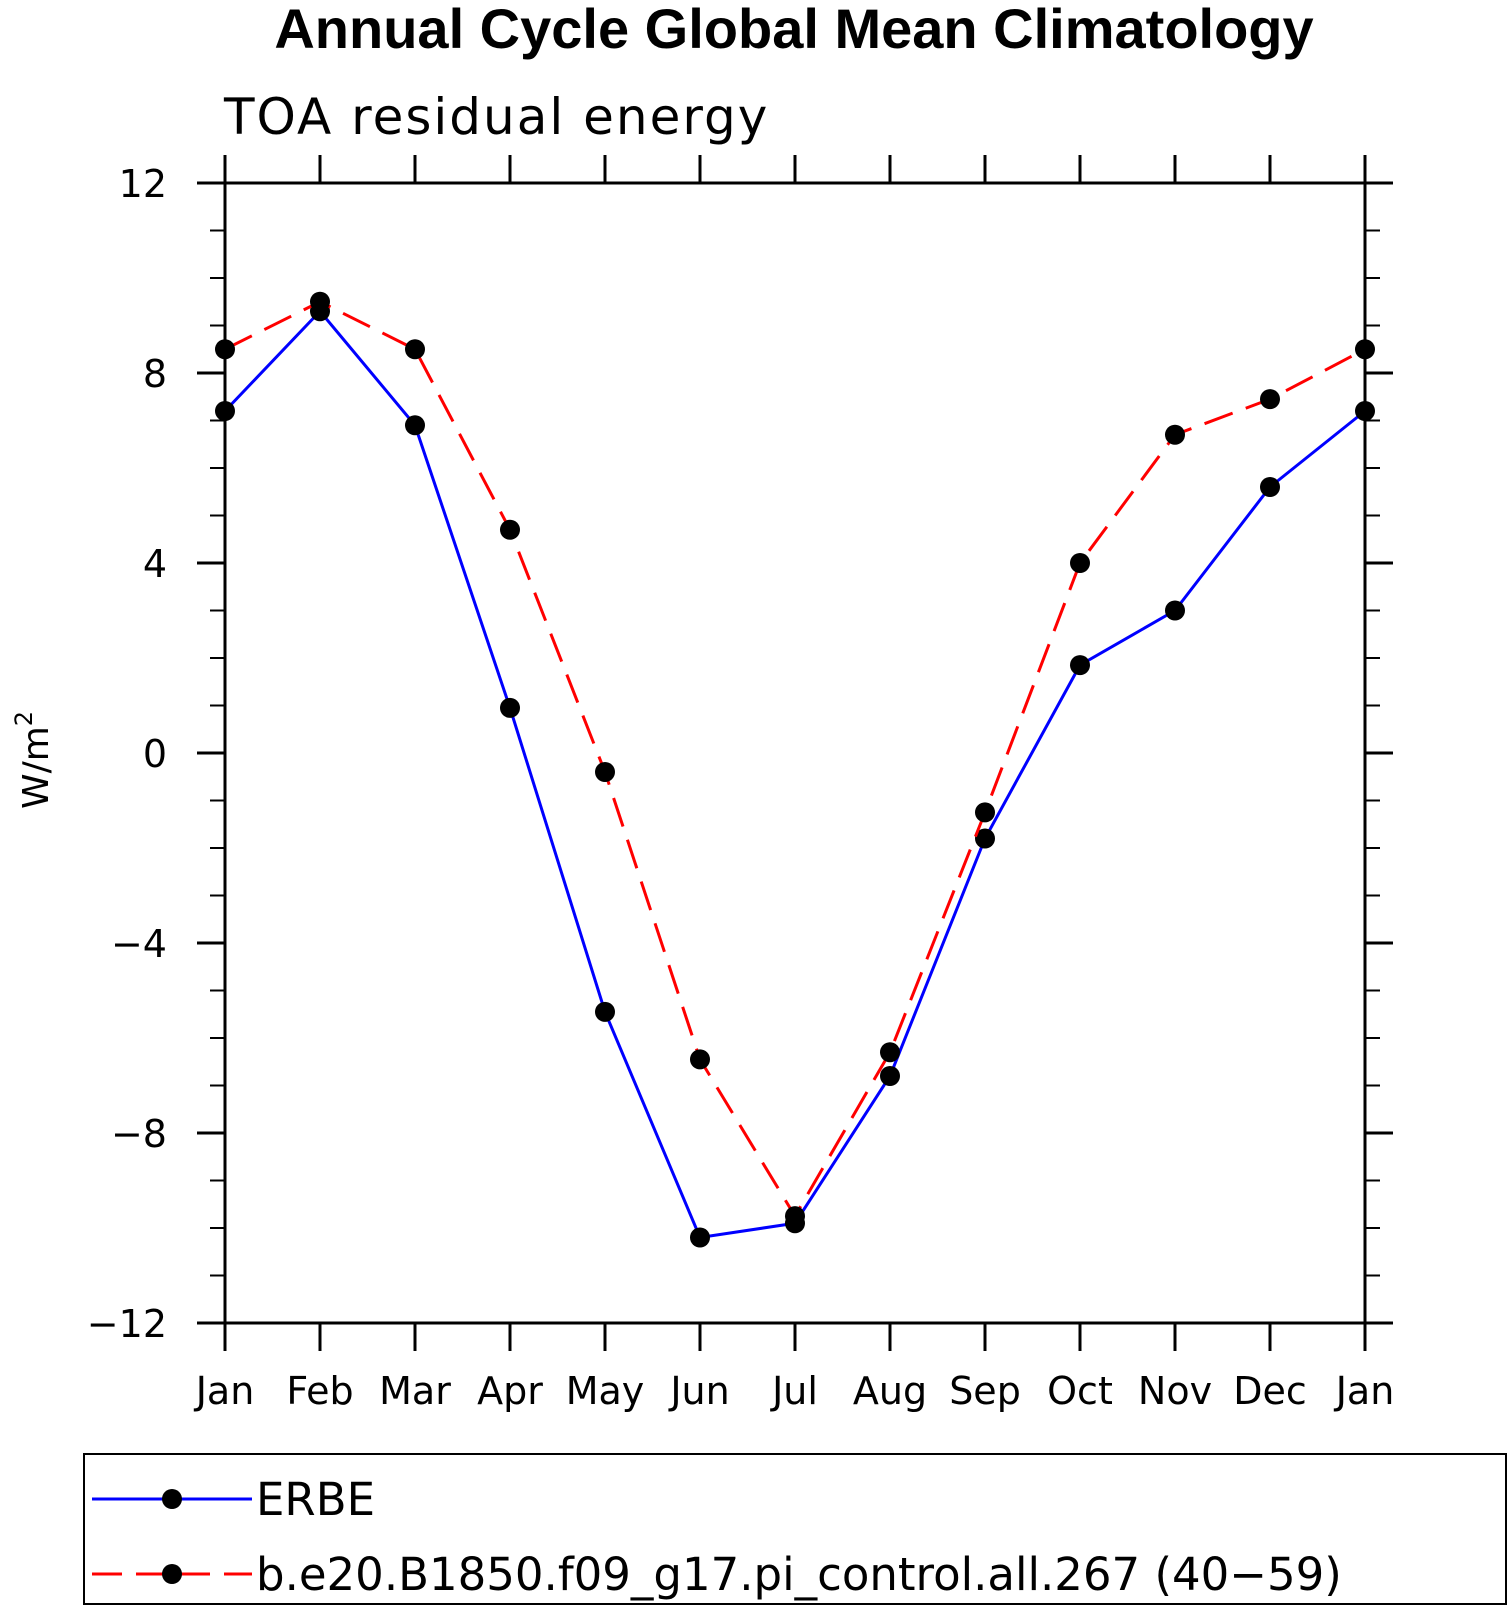 This screenshot has height=1609, width=1512. What do you see at coordinates (24, 718) in the screenshot?
I see `y-axis-label-superscript: 2` at bounding box center [24, 718].